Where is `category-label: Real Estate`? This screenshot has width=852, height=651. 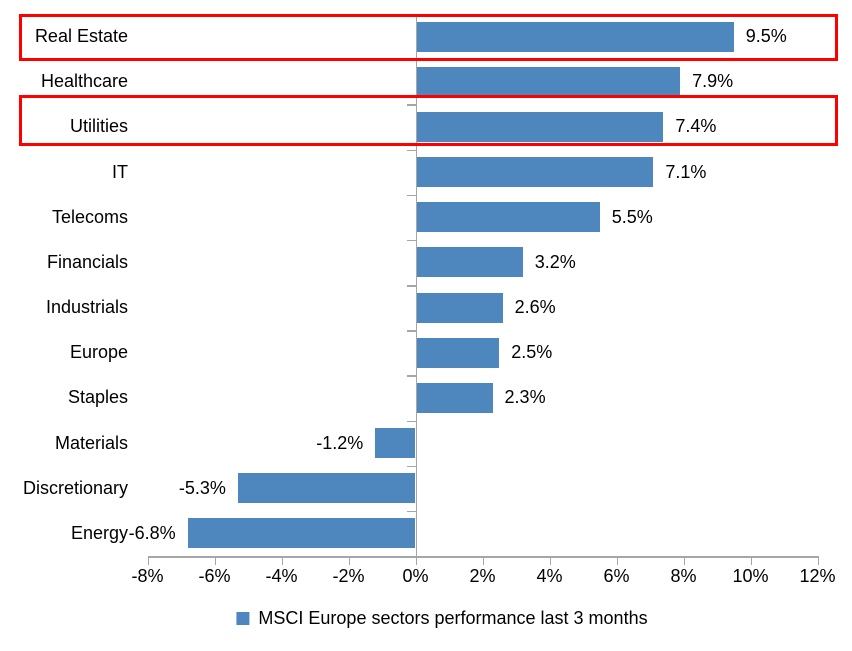 category-label: Real Estate is located at coordinates (81, 36).